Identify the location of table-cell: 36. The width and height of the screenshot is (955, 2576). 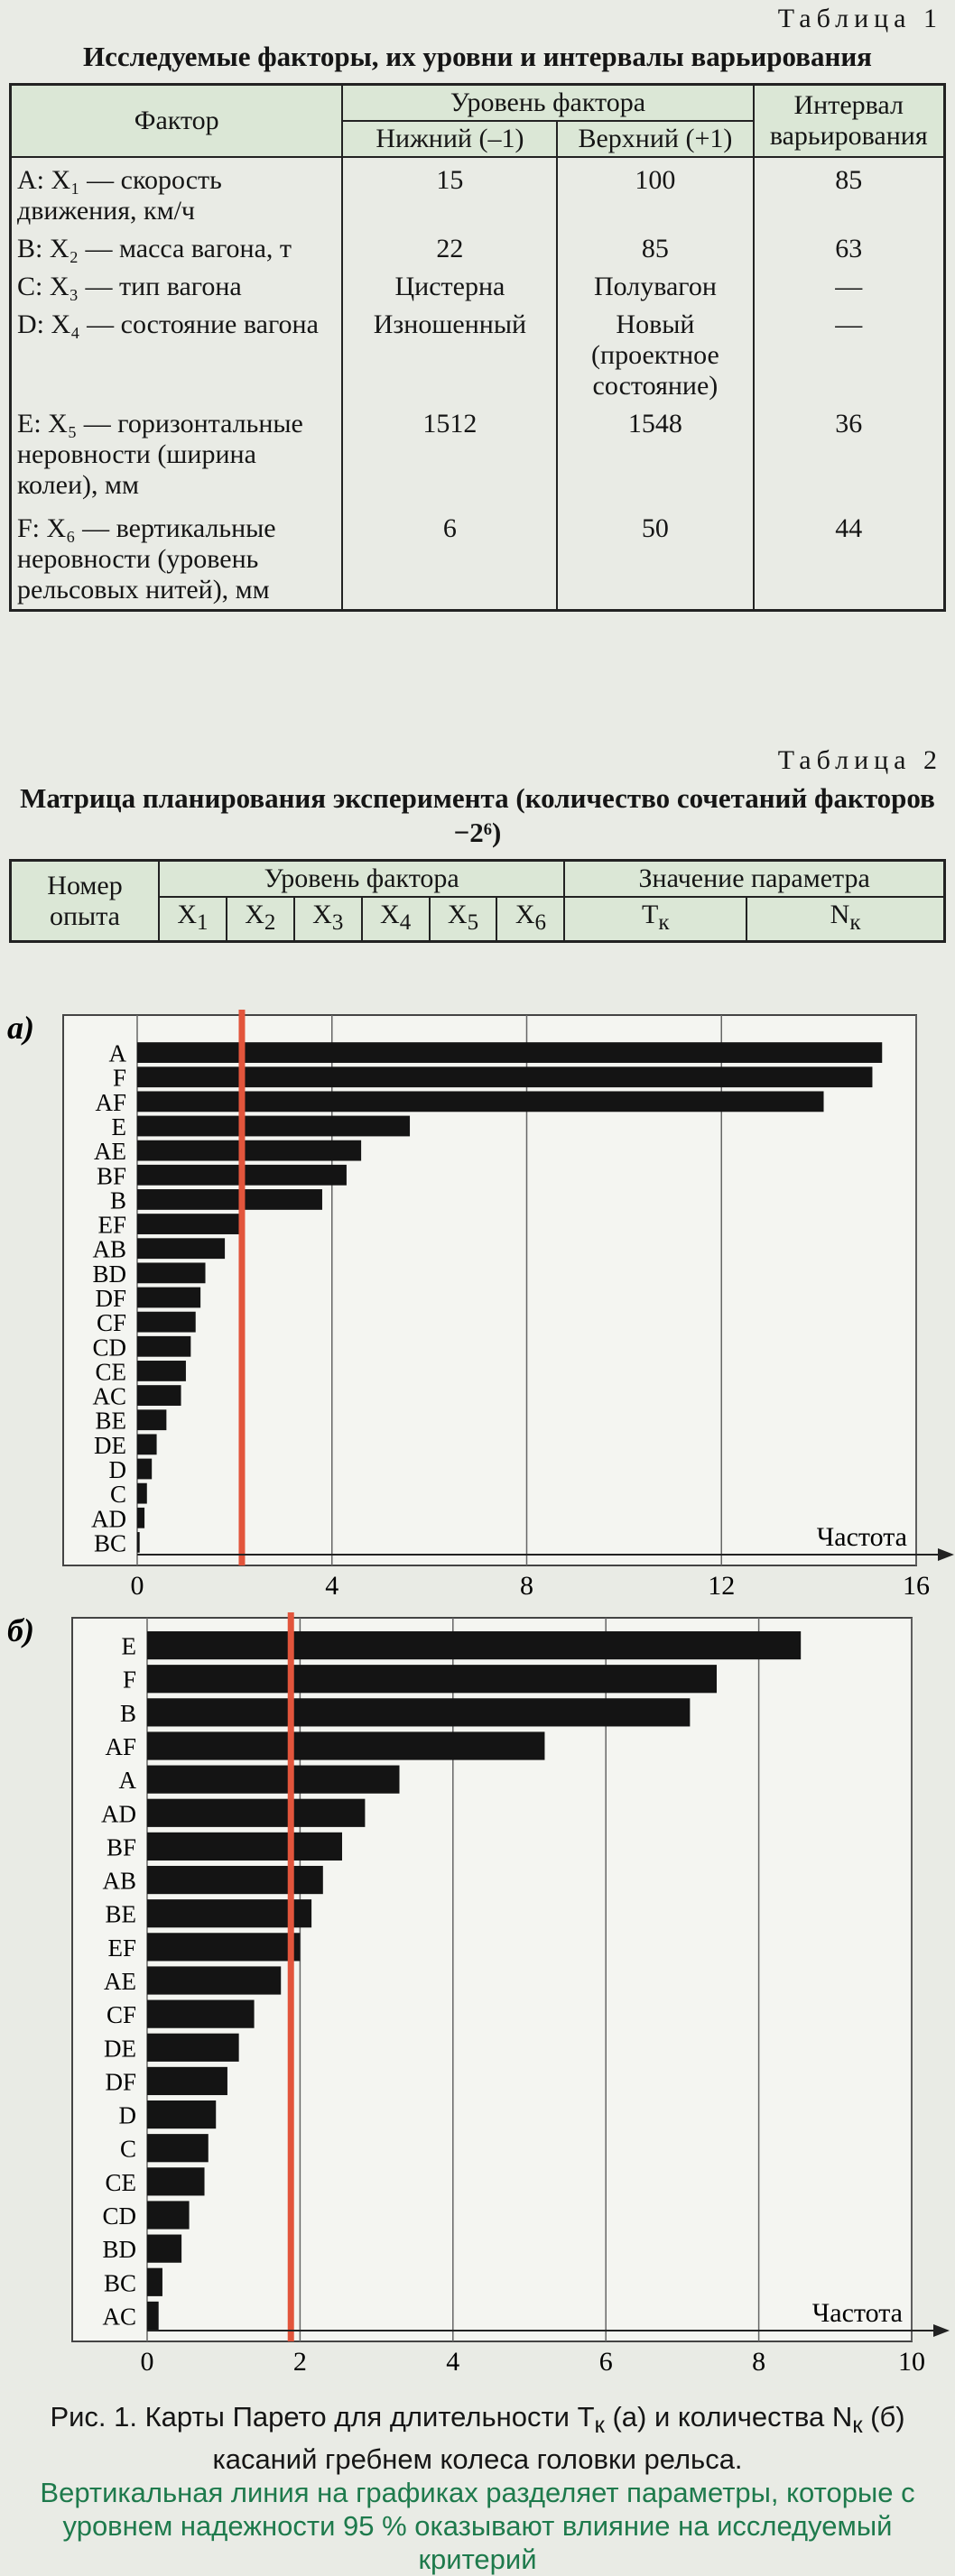
(849, 457).